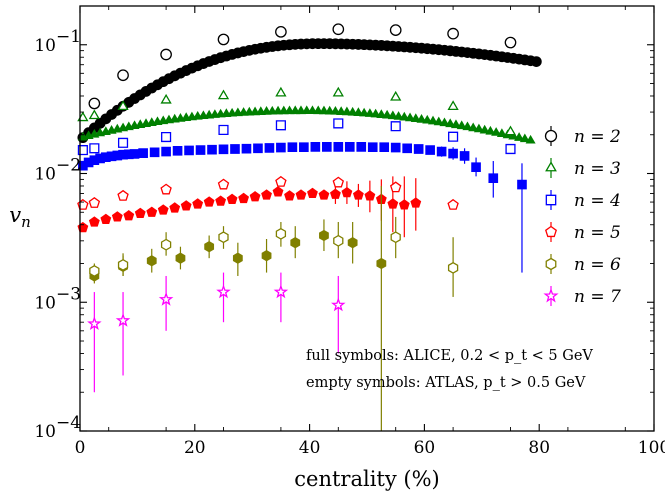 The height and width of the screenshot is (494, 665). Describe the element at coordinates (597, 297) in the screenshot. I see `legend-label-n7: n = 7` at that location.